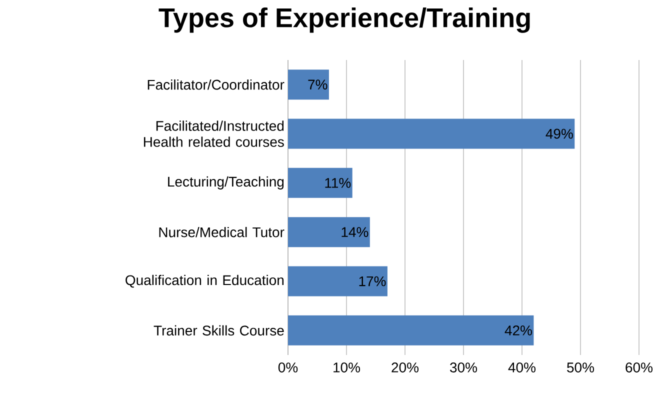 Image resolution: width=661 pixels, height=400 pixels. I want to click on x-tick-label: 10%, so click(347, 367).